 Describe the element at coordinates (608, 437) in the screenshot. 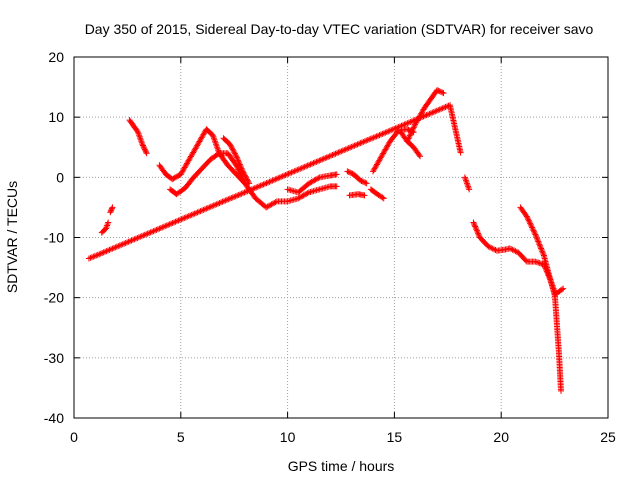

I see `x-tick-label: 25` at that location.